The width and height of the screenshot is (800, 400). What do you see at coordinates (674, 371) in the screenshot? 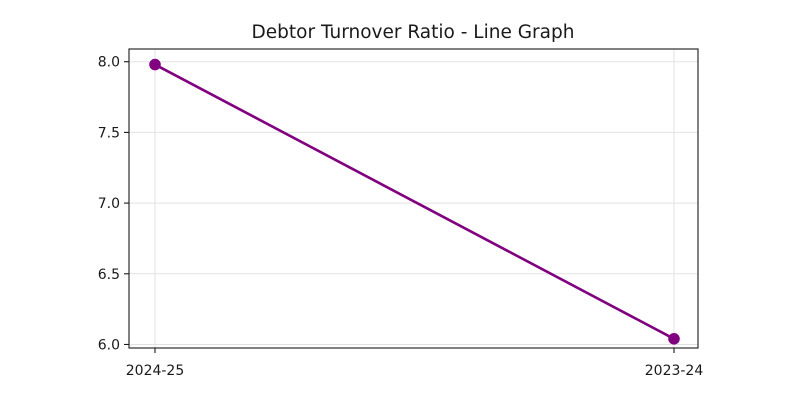
I see `x-tick-label: 2023-24` at bounding box center [674, 371].